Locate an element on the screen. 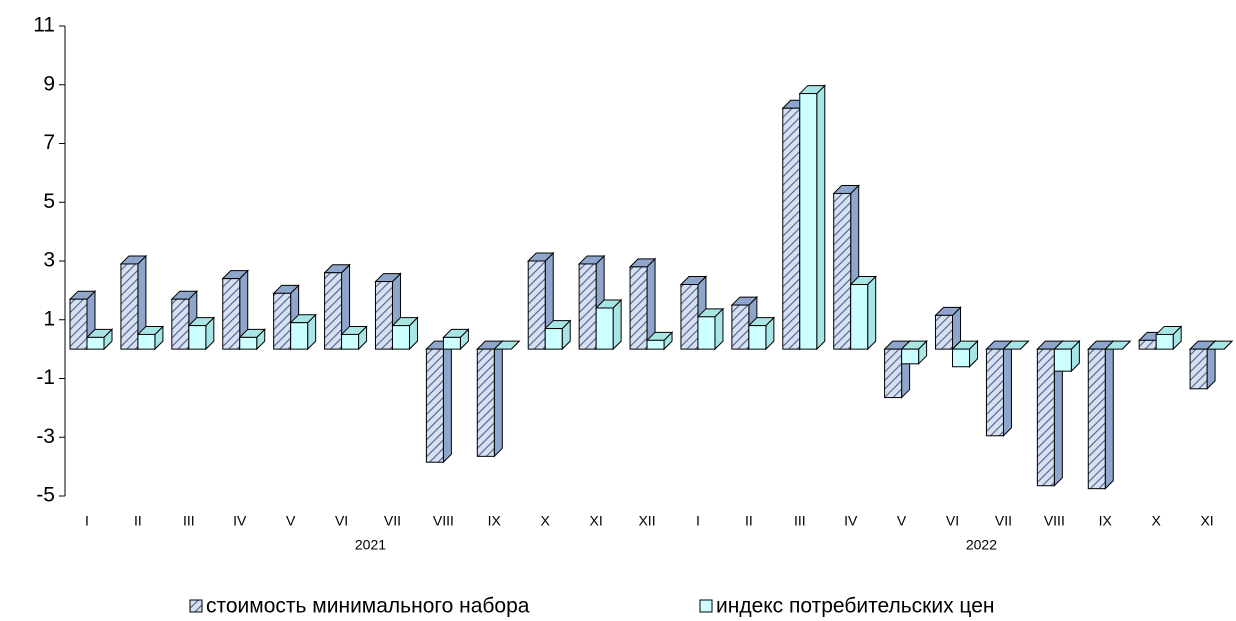  y-tick-label: 5 is located at coordinates (49, 201).